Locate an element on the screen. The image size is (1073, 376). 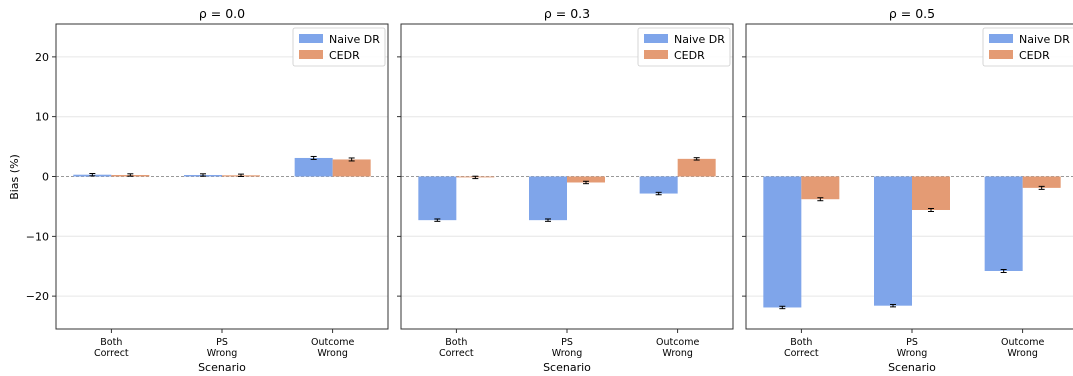
panel-title: ρ = 0.0 is located at coordinates (222, 13).